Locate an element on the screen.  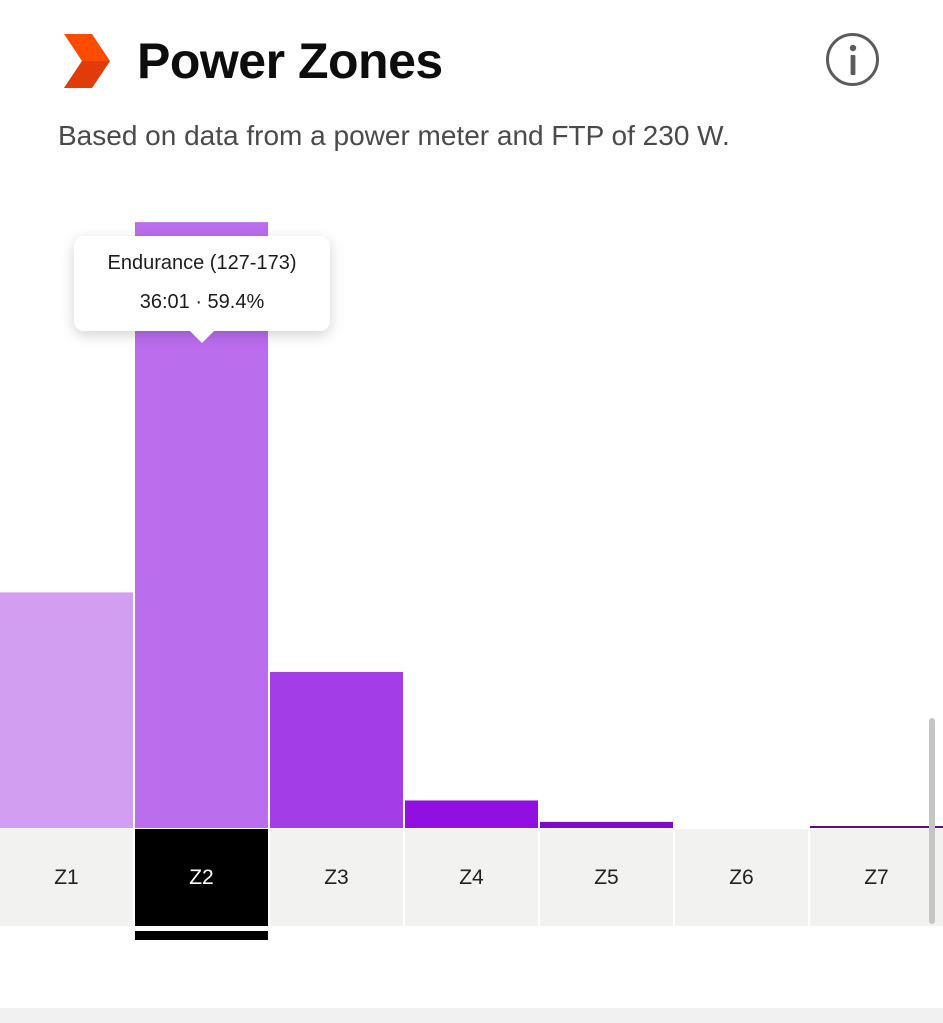
page-title: Power Zones is located at coordinates (290, 61).